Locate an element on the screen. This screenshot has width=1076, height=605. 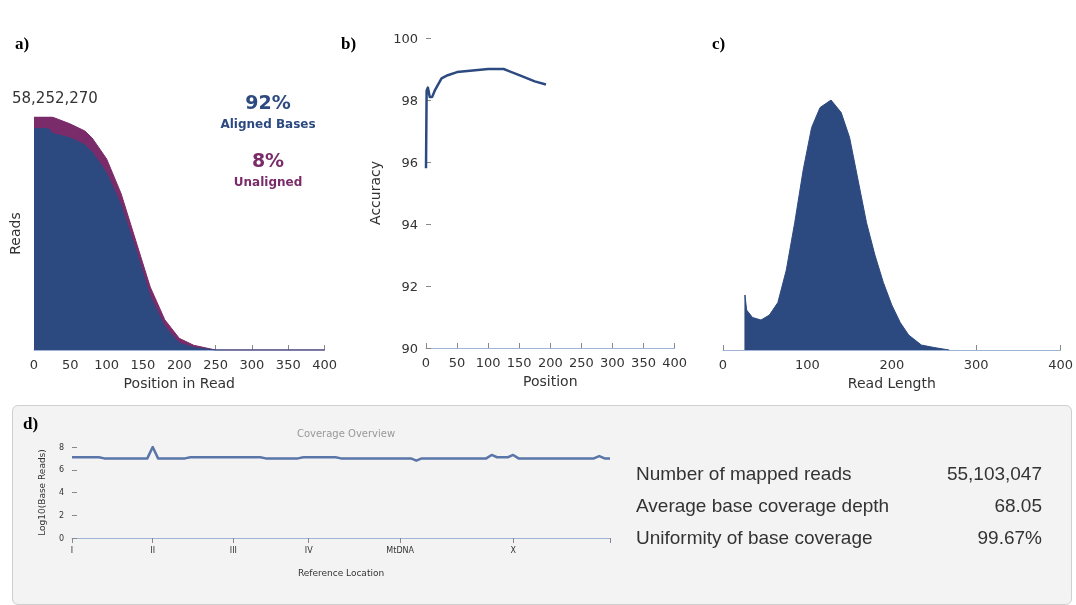
text: Number of mapped reads is located at coordinates (744, 474).